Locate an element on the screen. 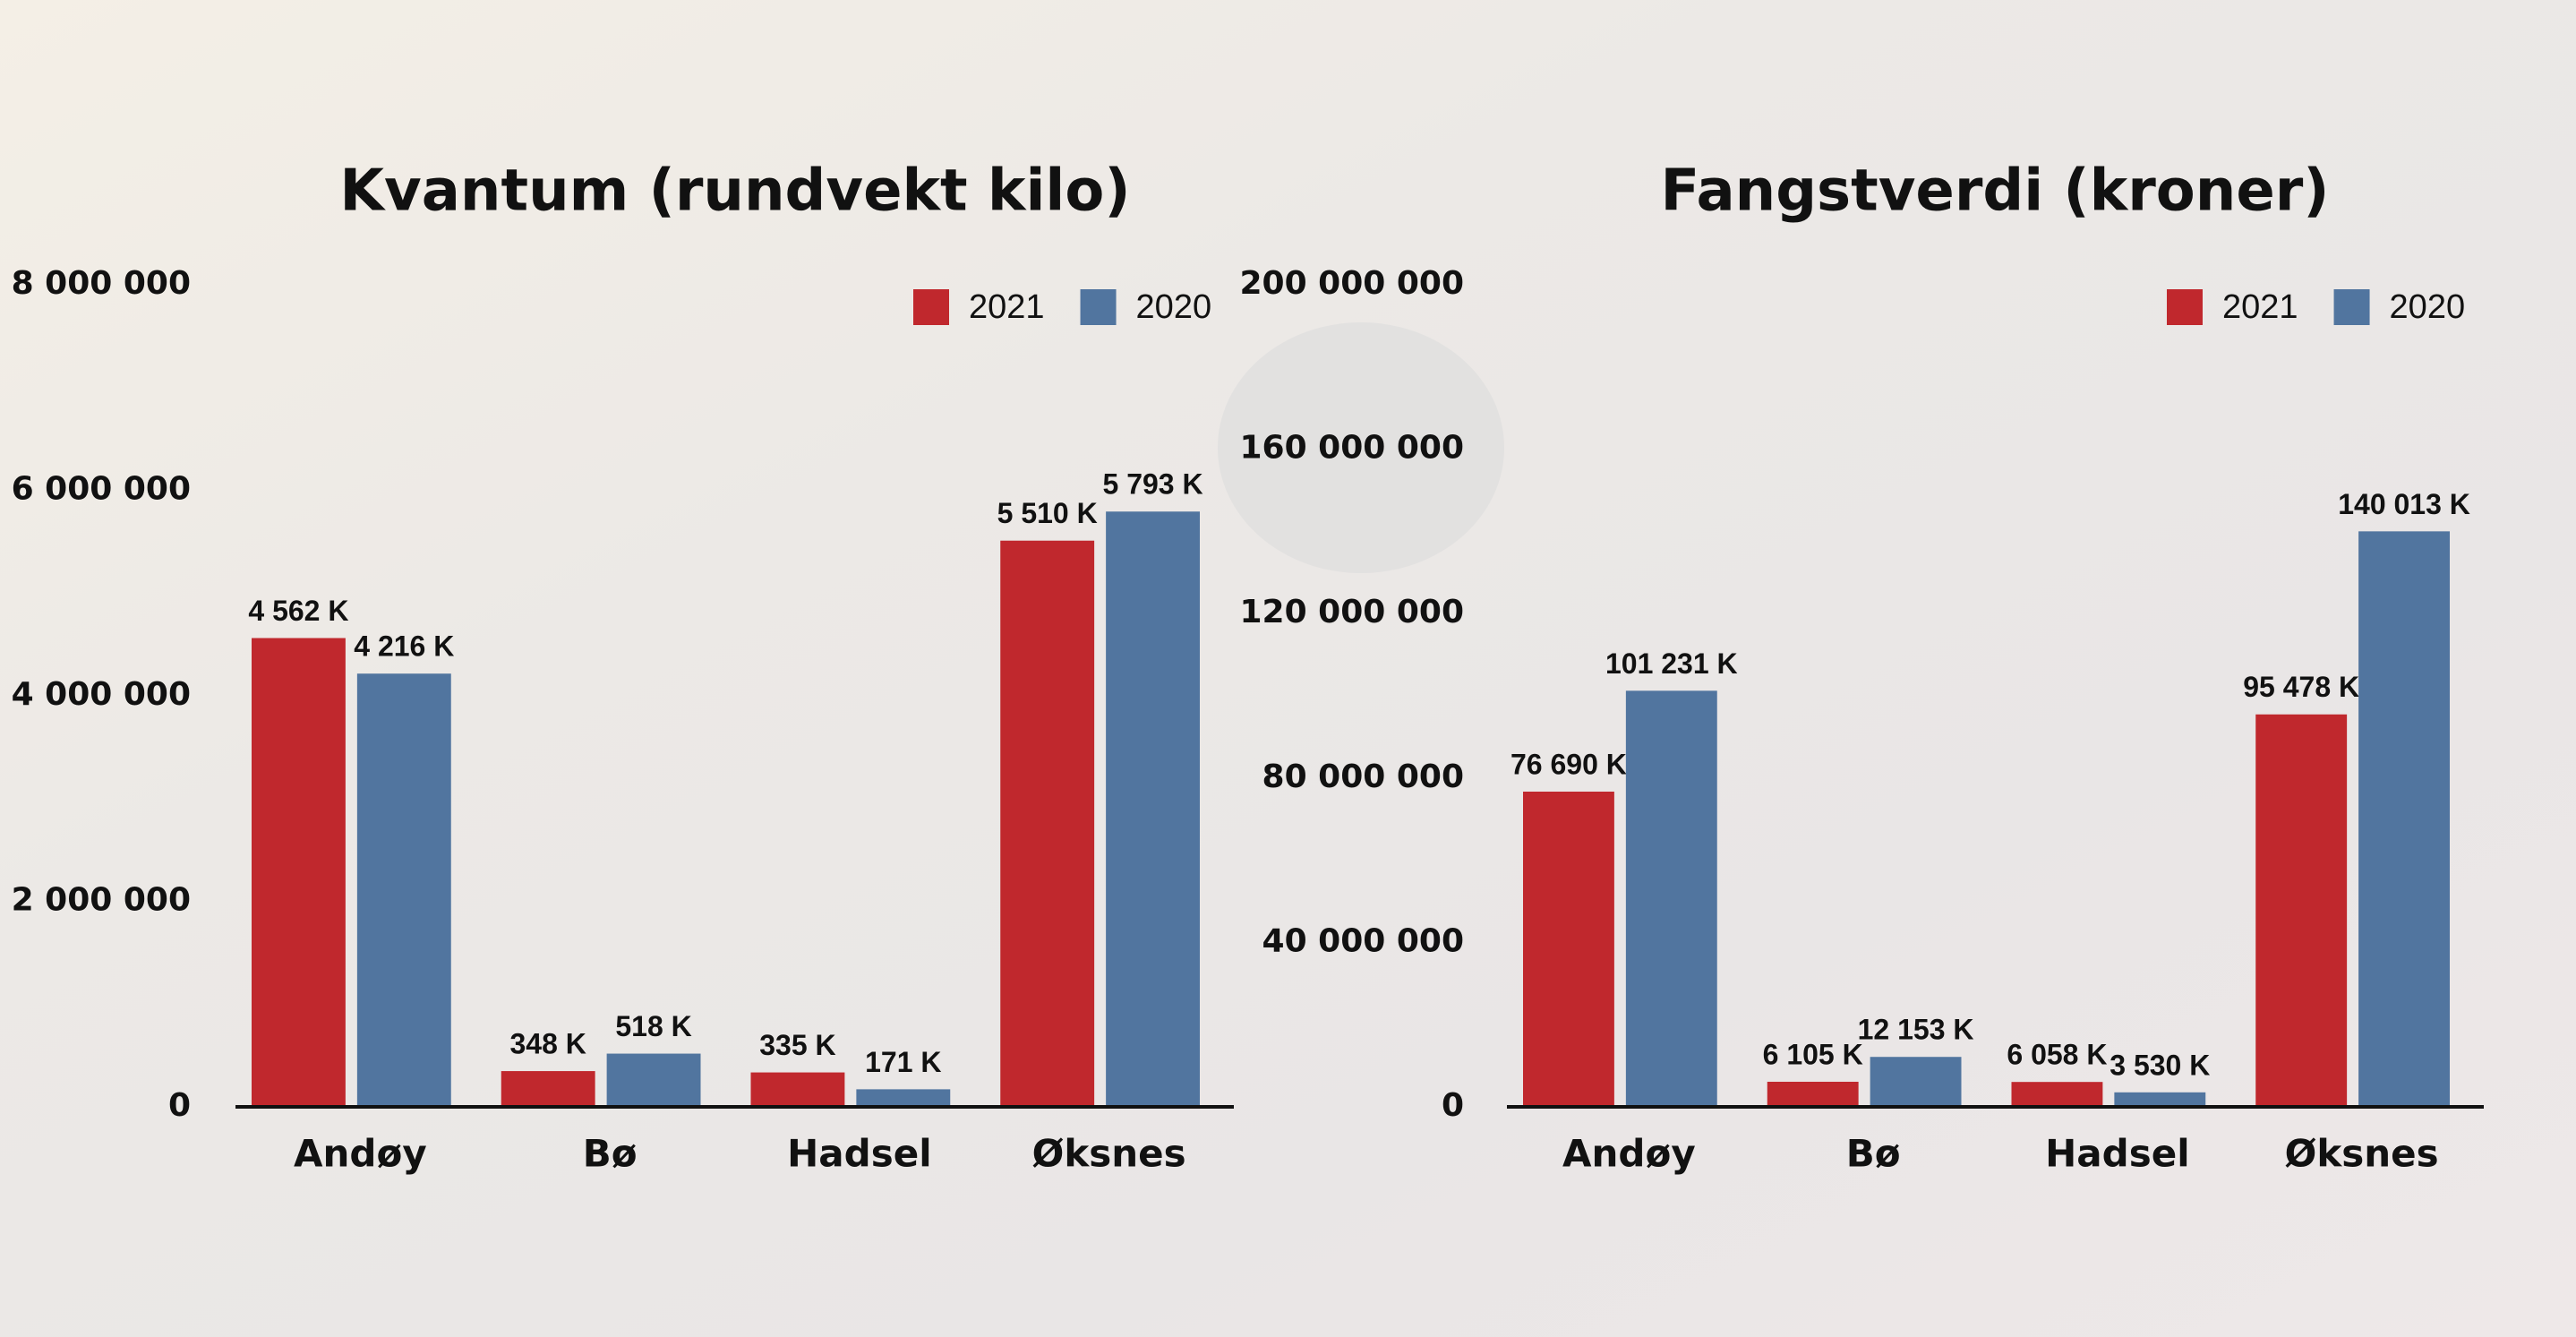 This screenshot has width=2576, height=1337. y-tick-label: 6 000 000 is located at coordinates (102, 489).